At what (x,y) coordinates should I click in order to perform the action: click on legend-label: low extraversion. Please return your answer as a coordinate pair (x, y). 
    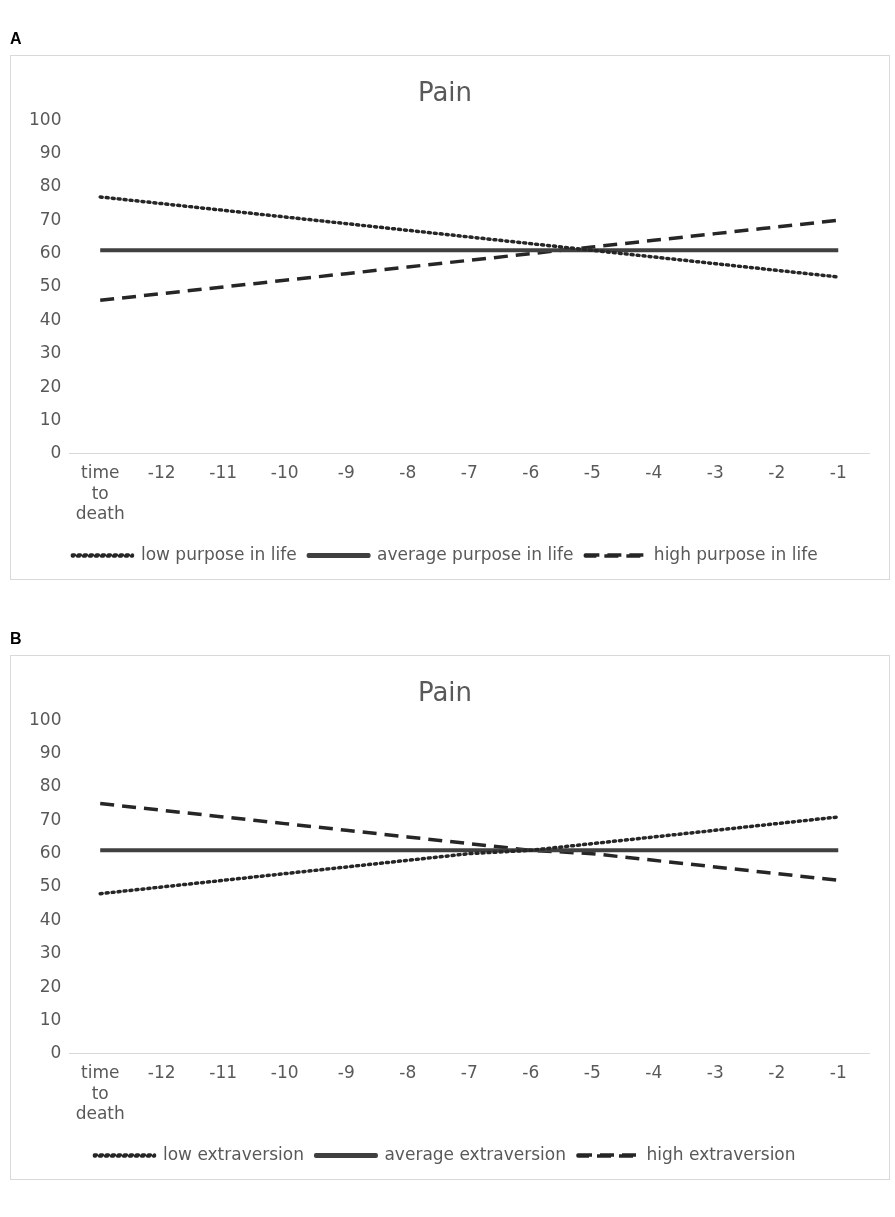
    Looking at the image, I should click on (233, 1153).